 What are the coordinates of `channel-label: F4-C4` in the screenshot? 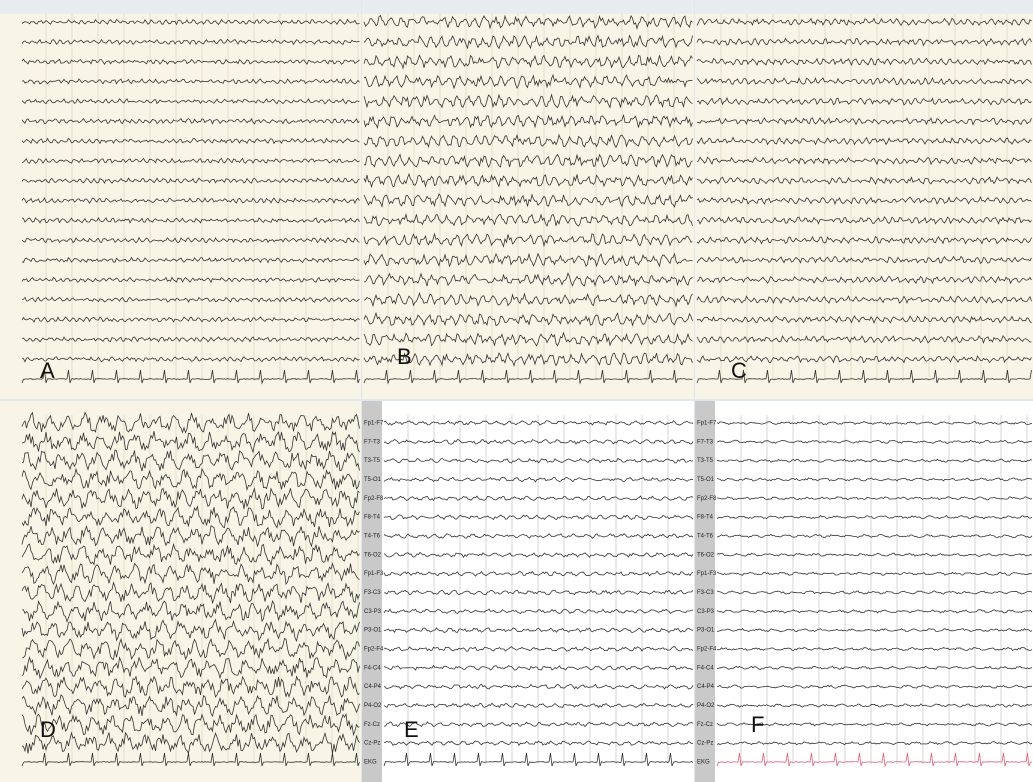 It's located at (705, 668).